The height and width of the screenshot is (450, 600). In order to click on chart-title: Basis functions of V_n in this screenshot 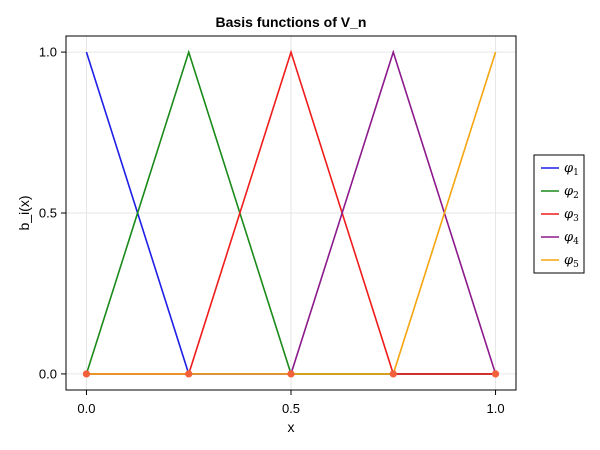, I will do `click(291, 22)`.